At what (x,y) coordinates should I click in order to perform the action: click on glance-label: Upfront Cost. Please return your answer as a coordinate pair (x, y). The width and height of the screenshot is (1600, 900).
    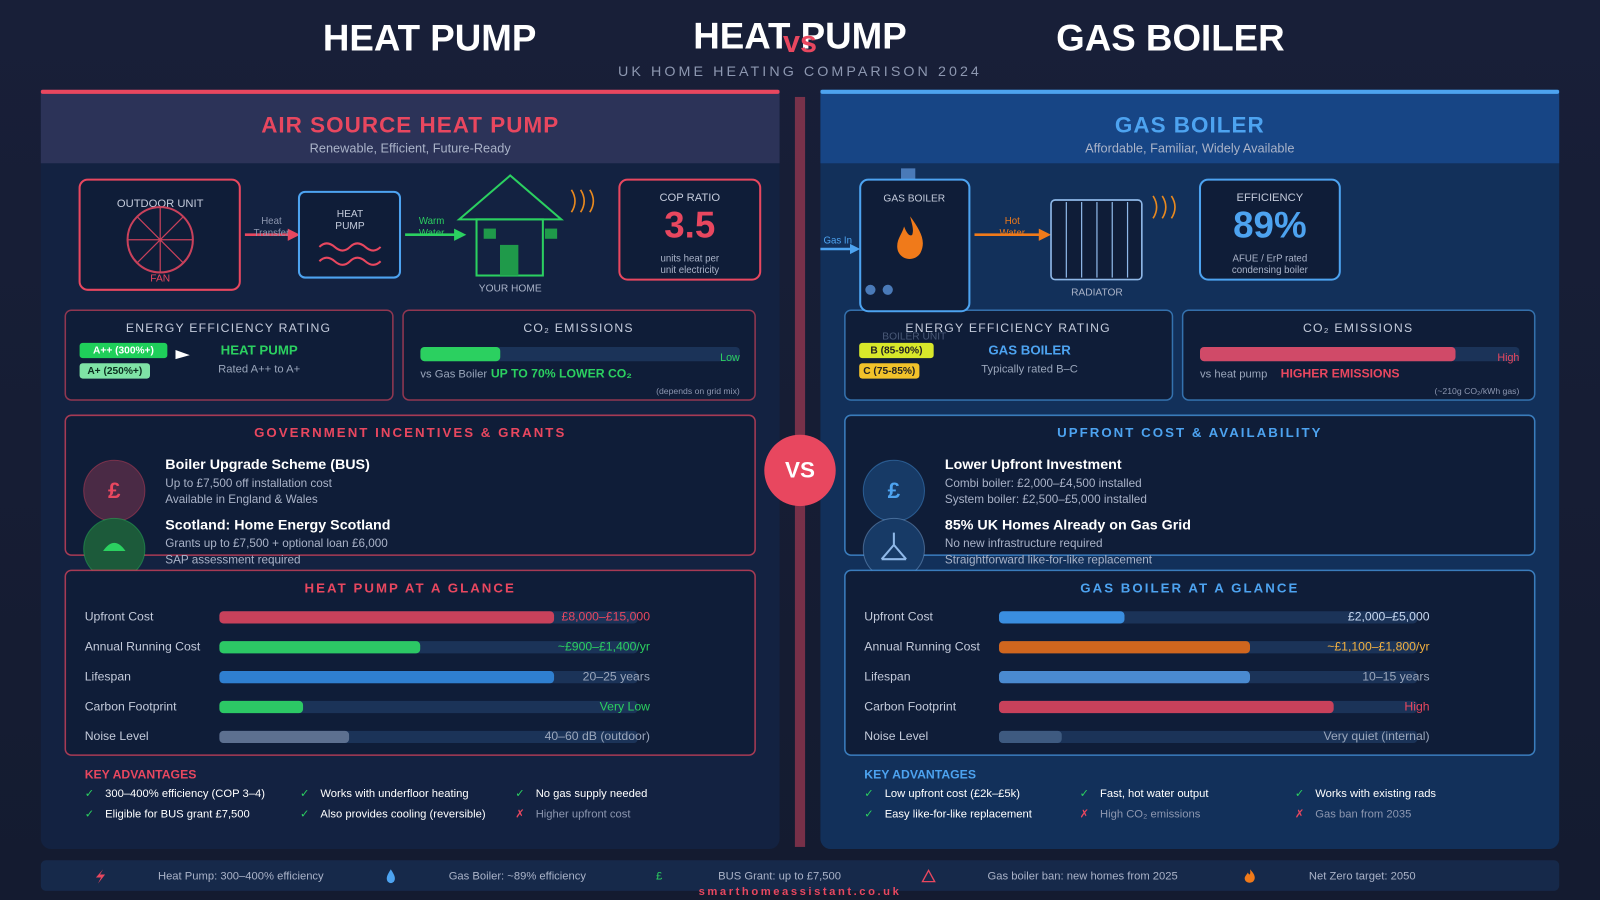
    Looking at the image, I should click on (898, 617).